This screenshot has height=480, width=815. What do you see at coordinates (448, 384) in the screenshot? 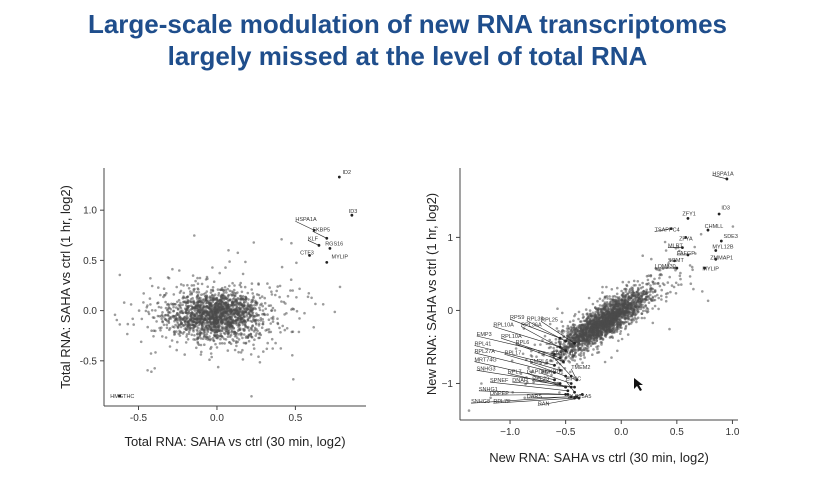
I see `y-tick-label: −1` at bounding box center [448, 384].